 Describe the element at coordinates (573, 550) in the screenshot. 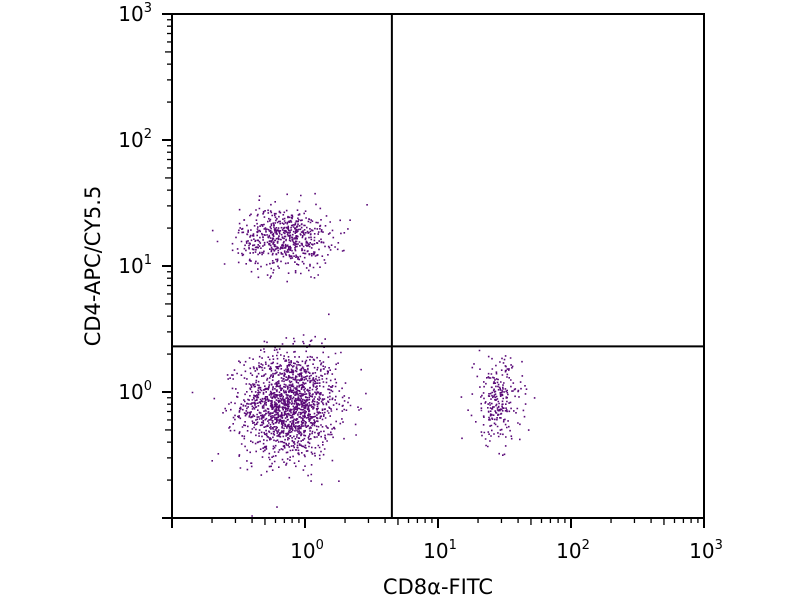

I see `x-tick-label: 102` at that location.